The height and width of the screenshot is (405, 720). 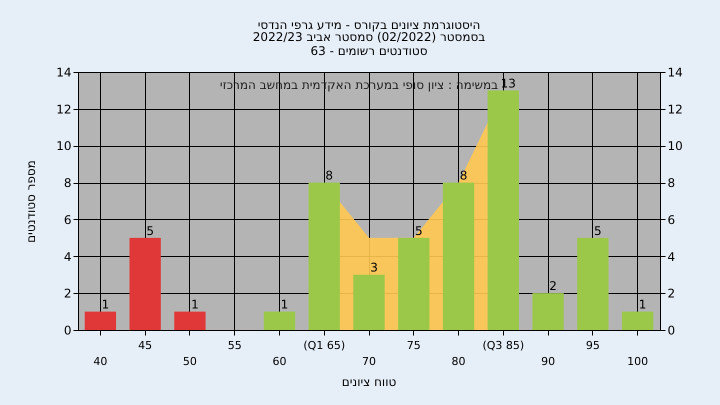 I want to click on y2-tick-label: 2, so click(x=672, y=293).